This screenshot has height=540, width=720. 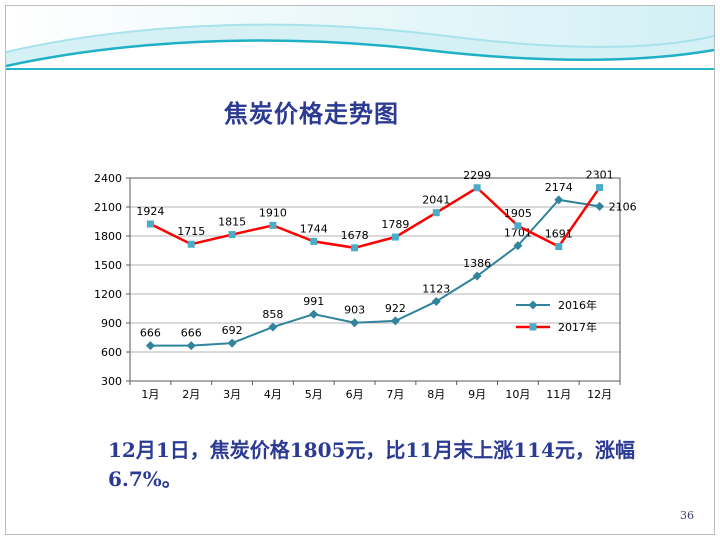 What do you see at coordinates (232, 222) in the screenshot?
I see `data-label: 1815` at bounding box center [232, 222].